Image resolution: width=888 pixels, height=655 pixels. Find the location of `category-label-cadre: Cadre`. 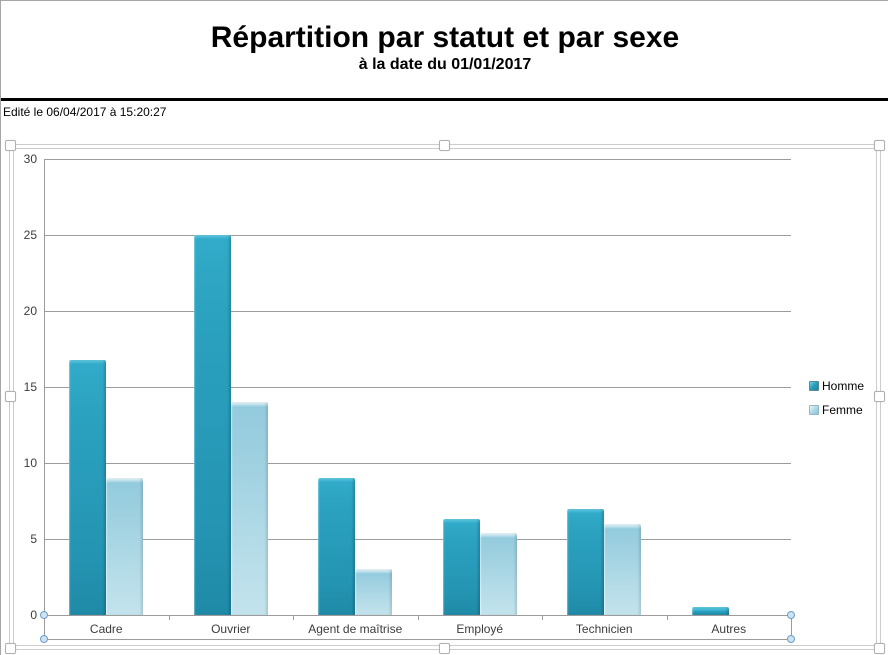

category-label-cadre: Cadre is located at coordinates (106, 629).